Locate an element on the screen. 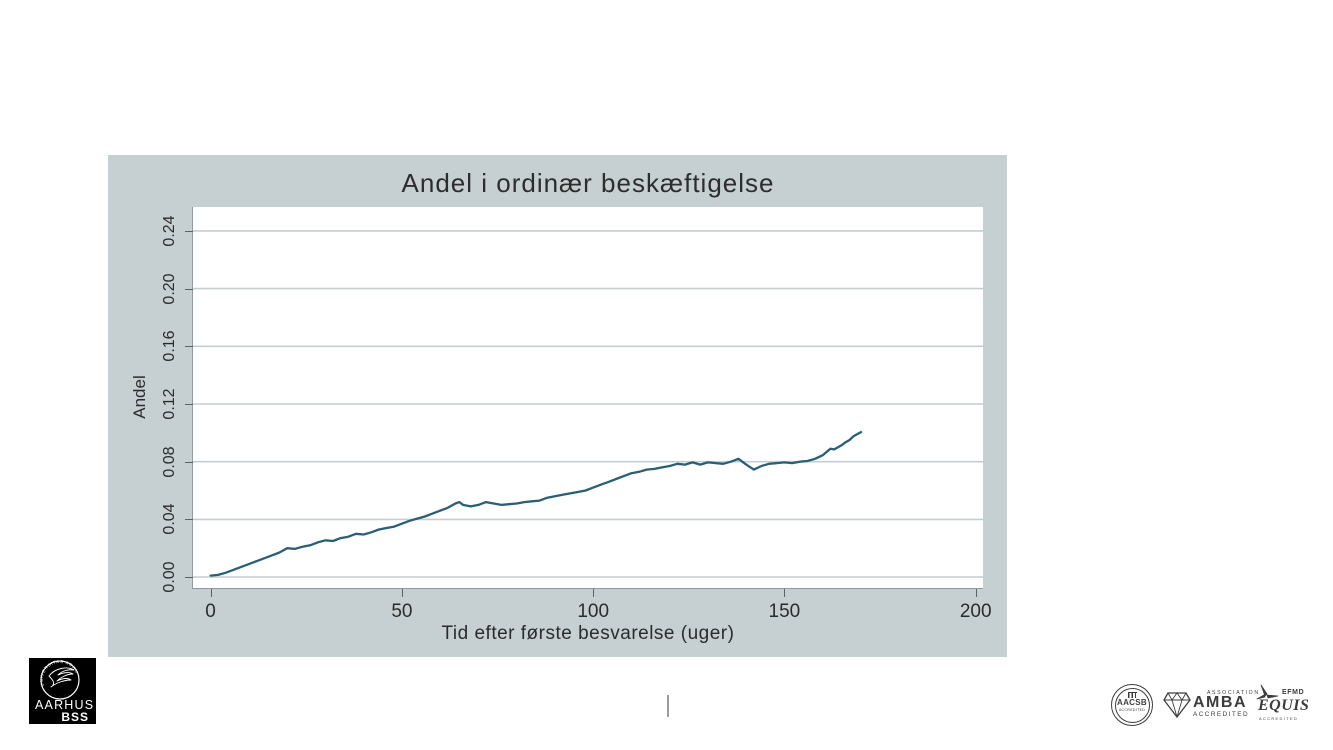 Image resolution: width=1333 pixels, height=750 pixels. x-axis-line is located at coordinates (587, 588).